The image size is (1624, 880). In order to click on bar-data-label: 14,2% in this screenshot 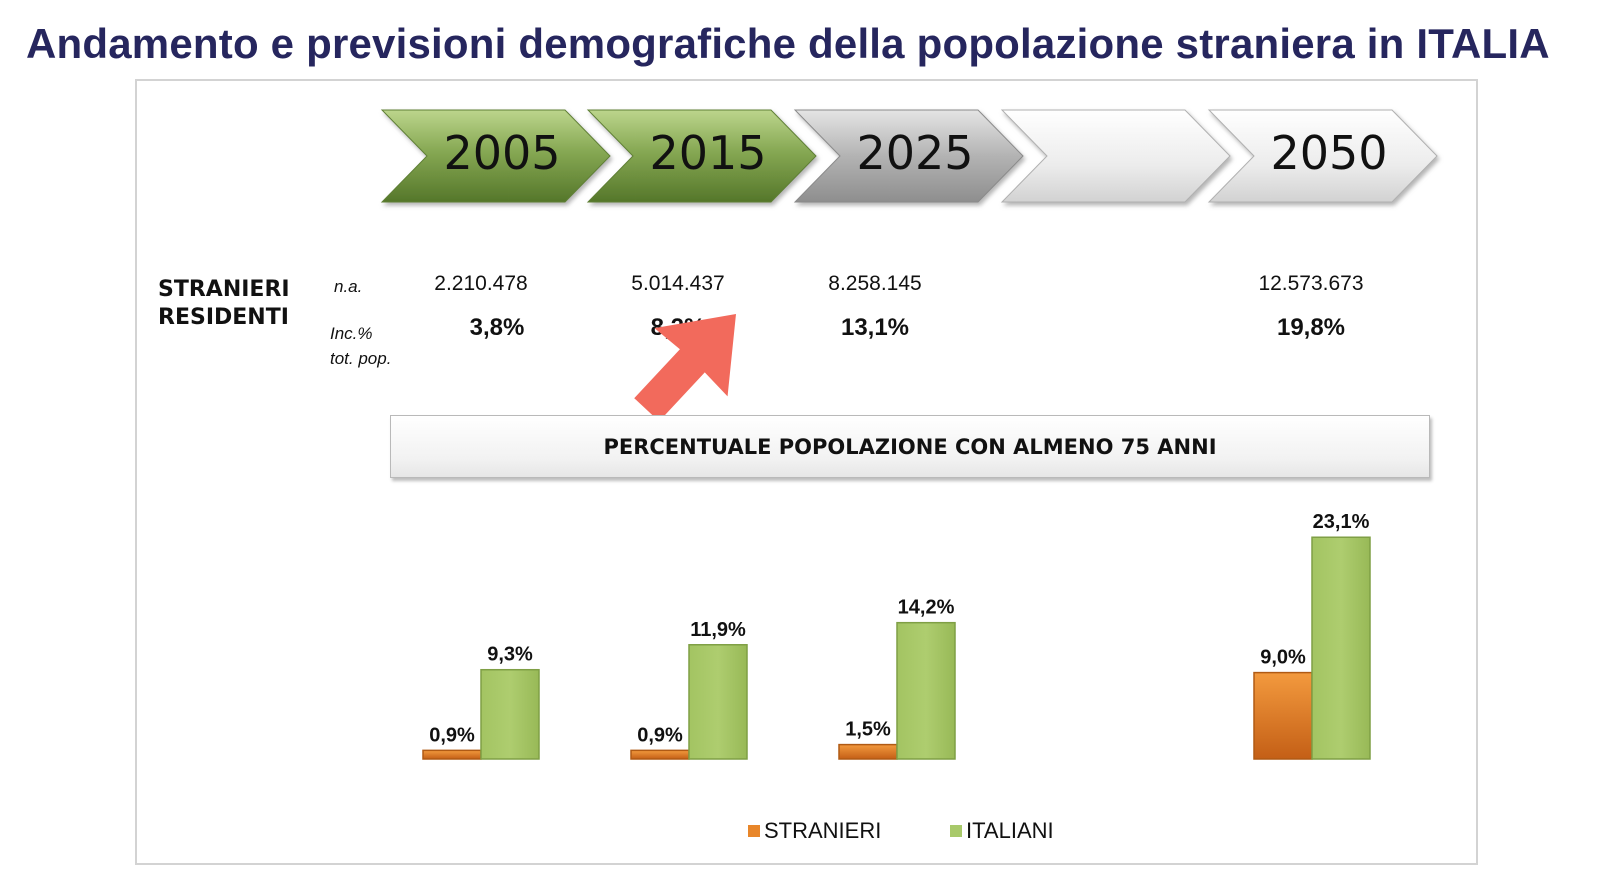, I will do `click(926, 608)`.